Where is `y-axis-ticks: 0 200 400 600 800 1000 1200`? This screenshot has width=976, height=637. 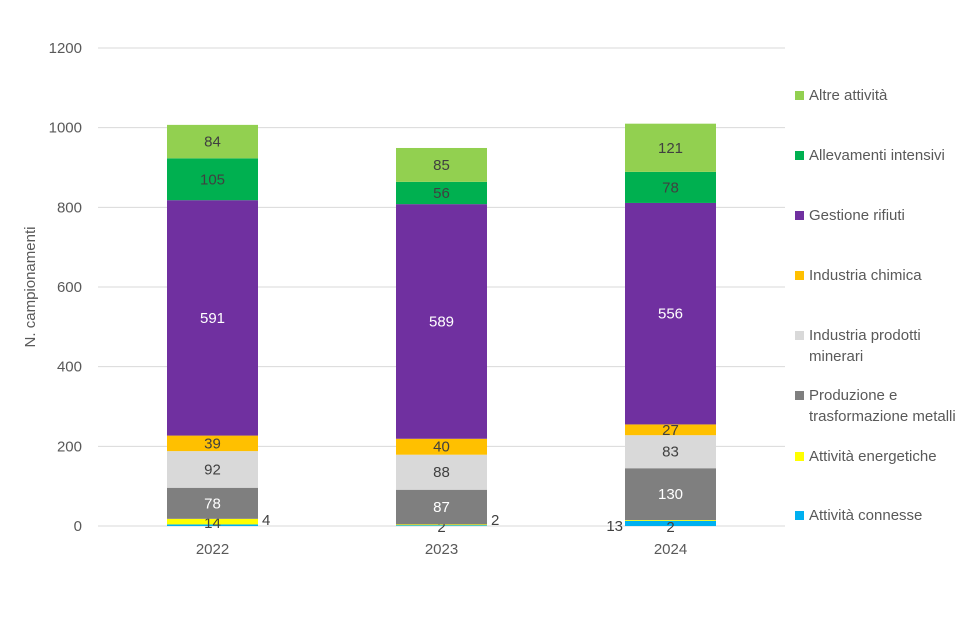
y-axis-ticks: 0 200 400 600 800 1000 1200 is located at coordinates (65, 287).